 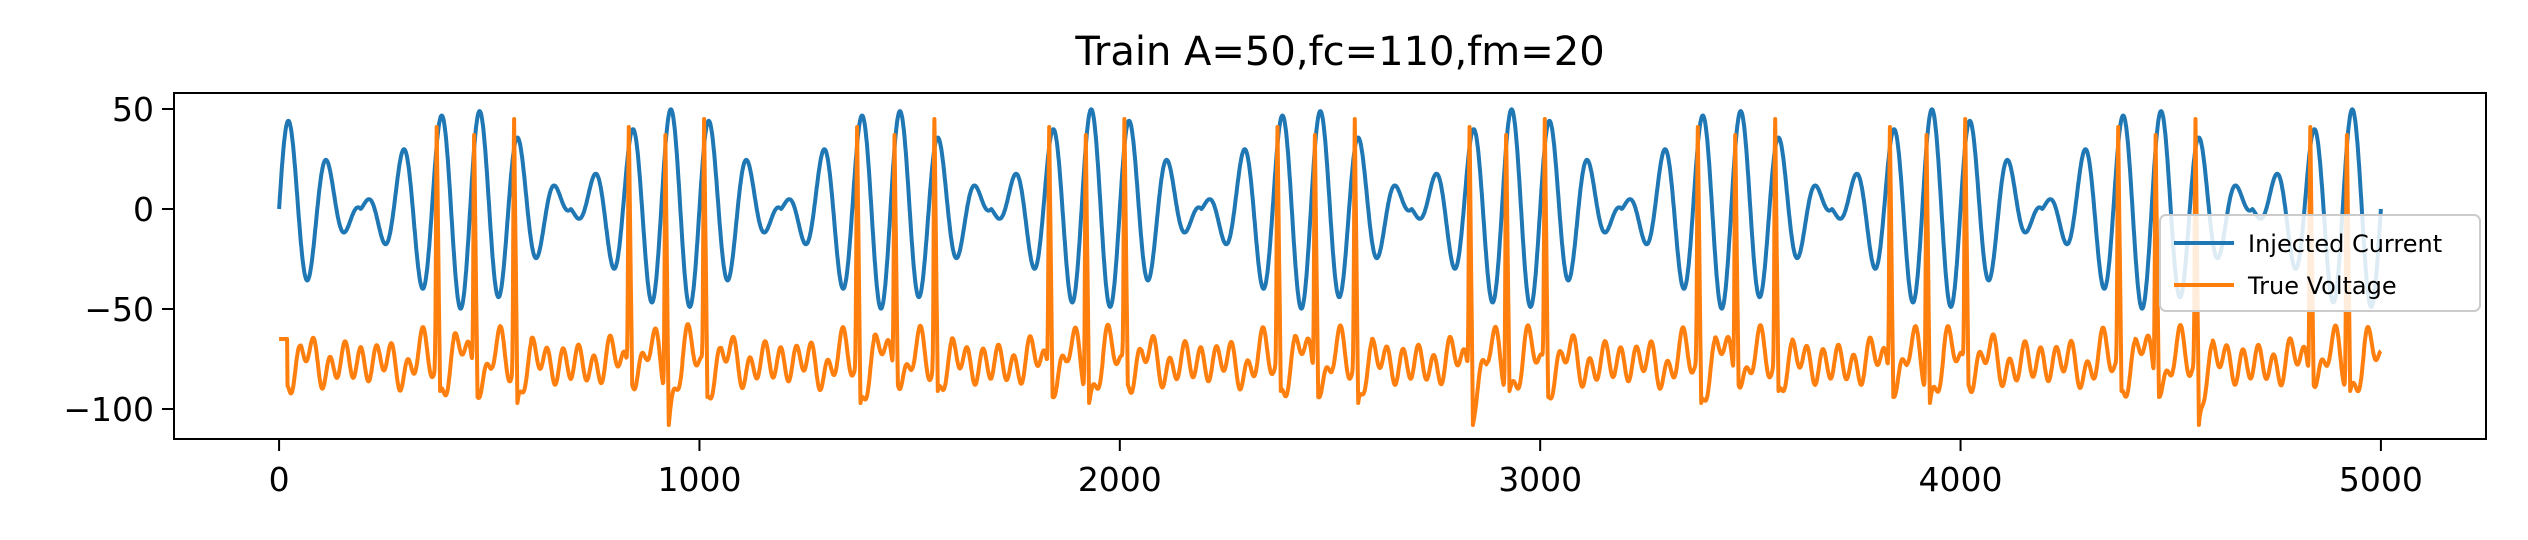 I want to click on y-axis: 50 0 −50 −100, so click(x=118, y=259).